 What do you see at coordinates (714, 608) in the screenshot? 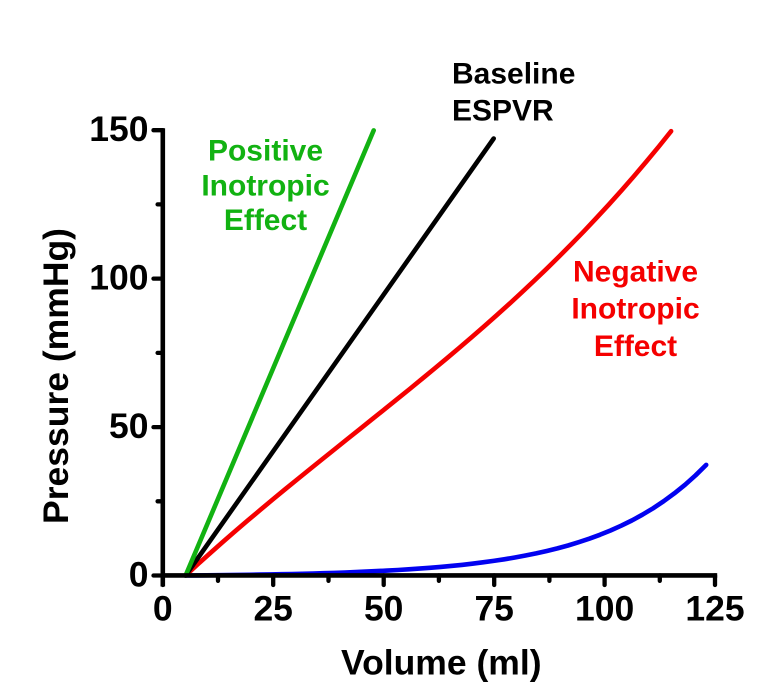
I see `svg-text: 125` at bounding box center [714, 608].